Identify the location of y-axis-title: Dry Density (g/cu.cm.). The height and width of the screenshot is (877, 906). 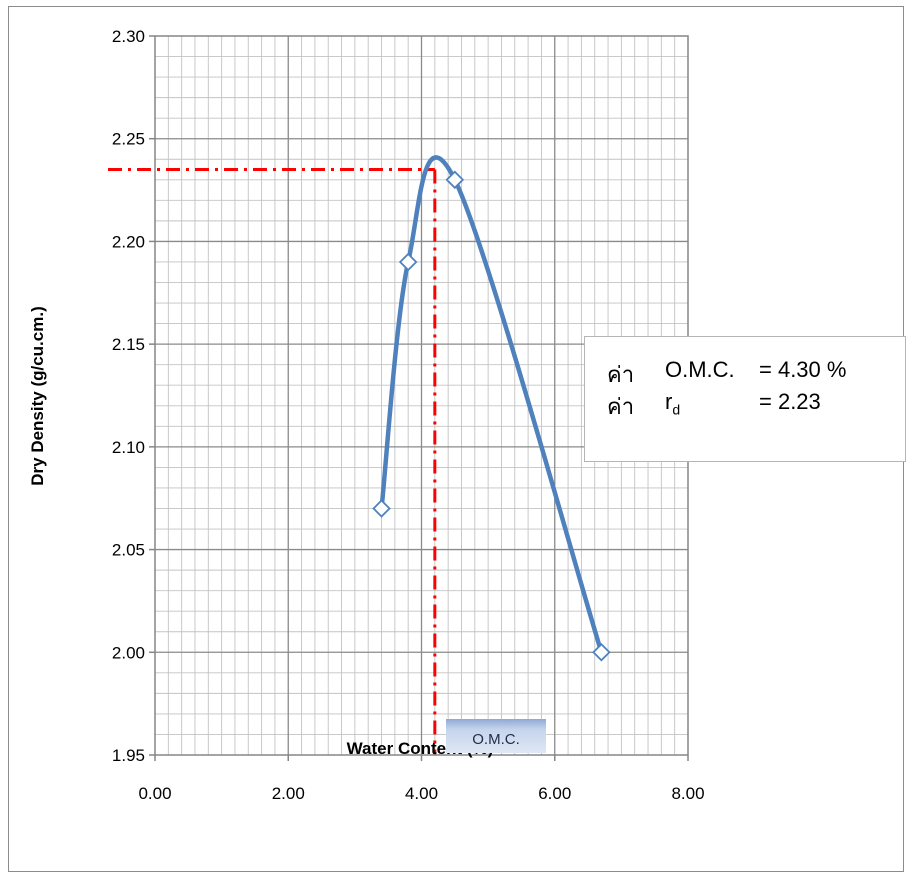
(37, 396).